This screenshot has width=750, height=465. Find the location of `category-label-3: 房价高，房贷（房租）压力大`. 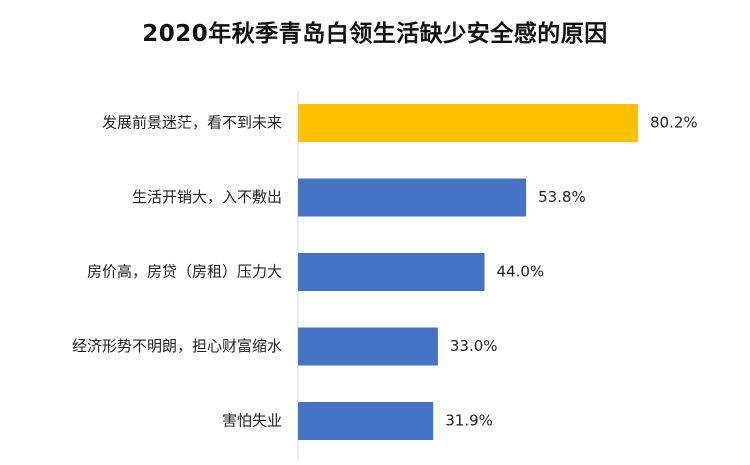

category-label-3: 房价高，房贷（房租）压力大 is located at coordinates (184, 272).